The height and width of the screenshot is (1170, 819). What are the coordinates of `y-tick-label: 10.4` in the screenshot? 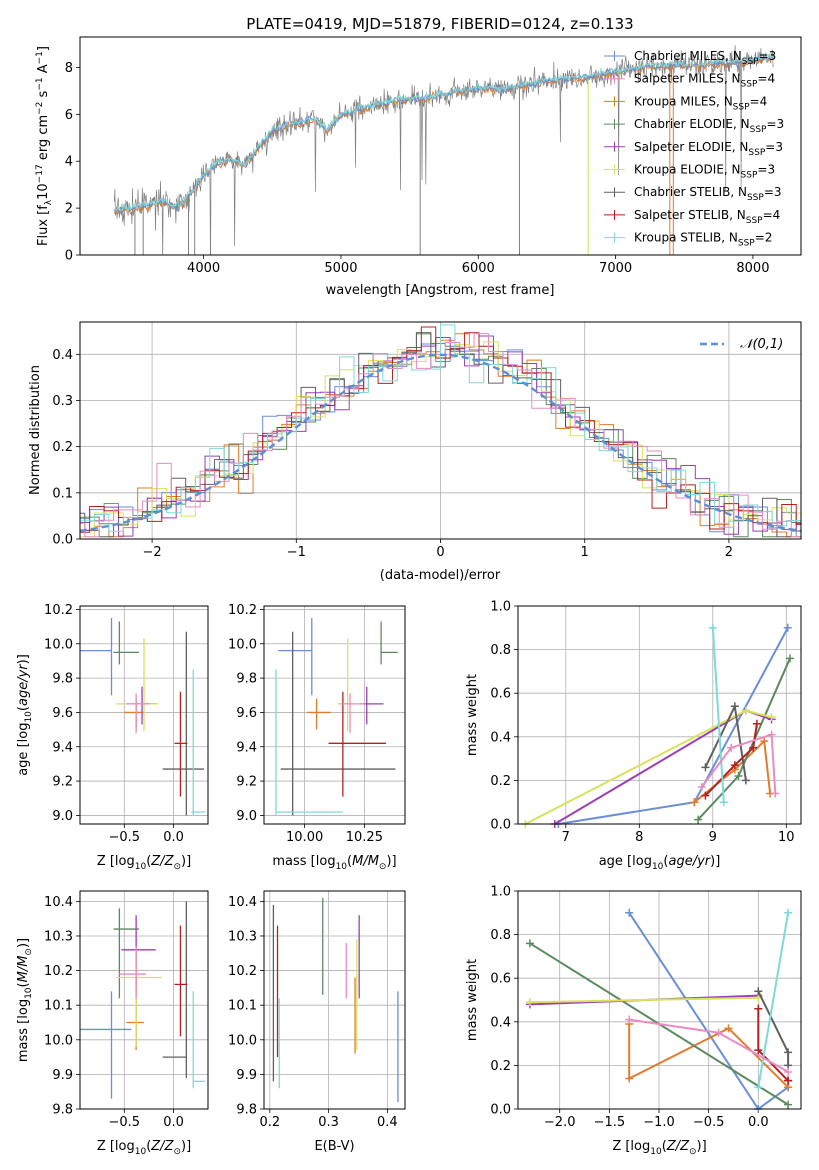 It's located at (58, 902).